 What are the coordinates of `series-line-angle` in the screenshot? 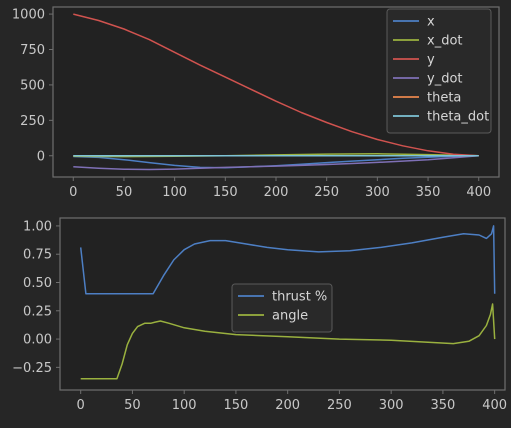 It's located at (288, 341).